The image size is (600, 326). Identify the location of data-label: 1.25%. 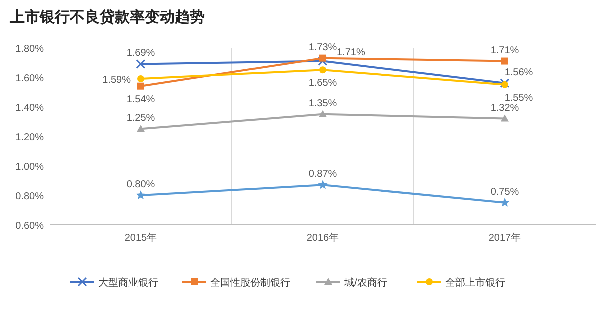
(141, 118).